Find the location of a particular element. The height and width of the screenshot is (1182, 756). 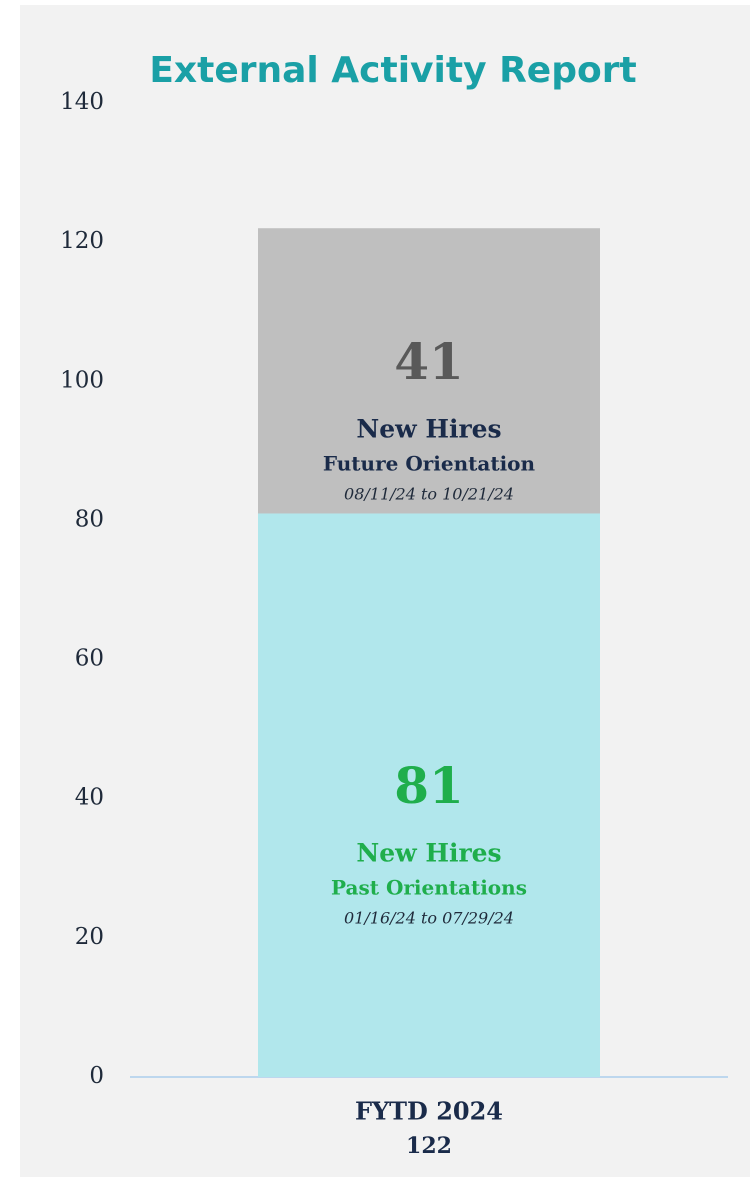

chart-title: External Activity Report is located at coordinates (392, 70).